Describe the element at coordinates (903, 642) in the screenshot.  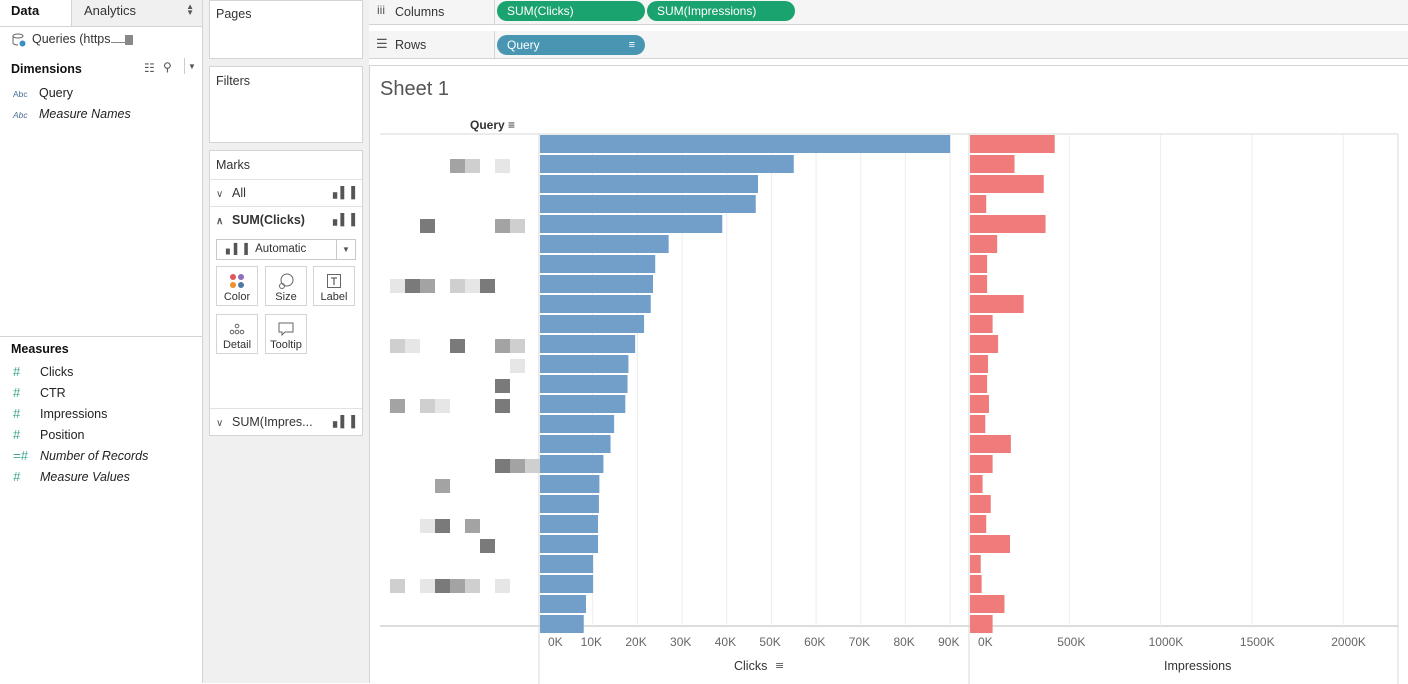
I see `clicks-tick-label: 80K` at that location.